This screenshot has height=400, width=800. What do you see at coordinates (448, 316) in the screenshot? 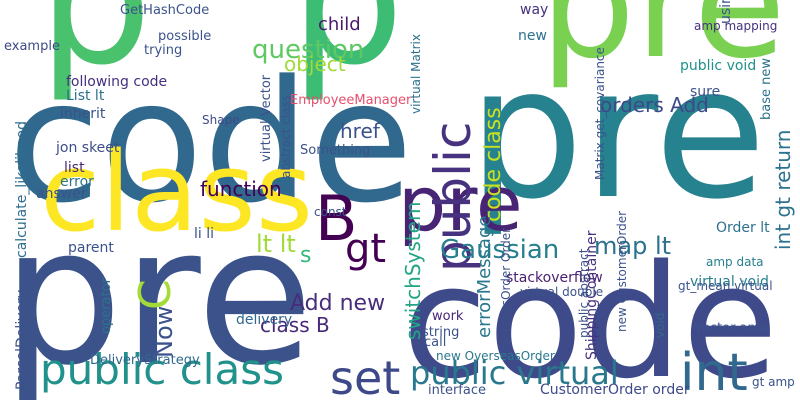
I see `word: work` at bounding box center [448, 316].